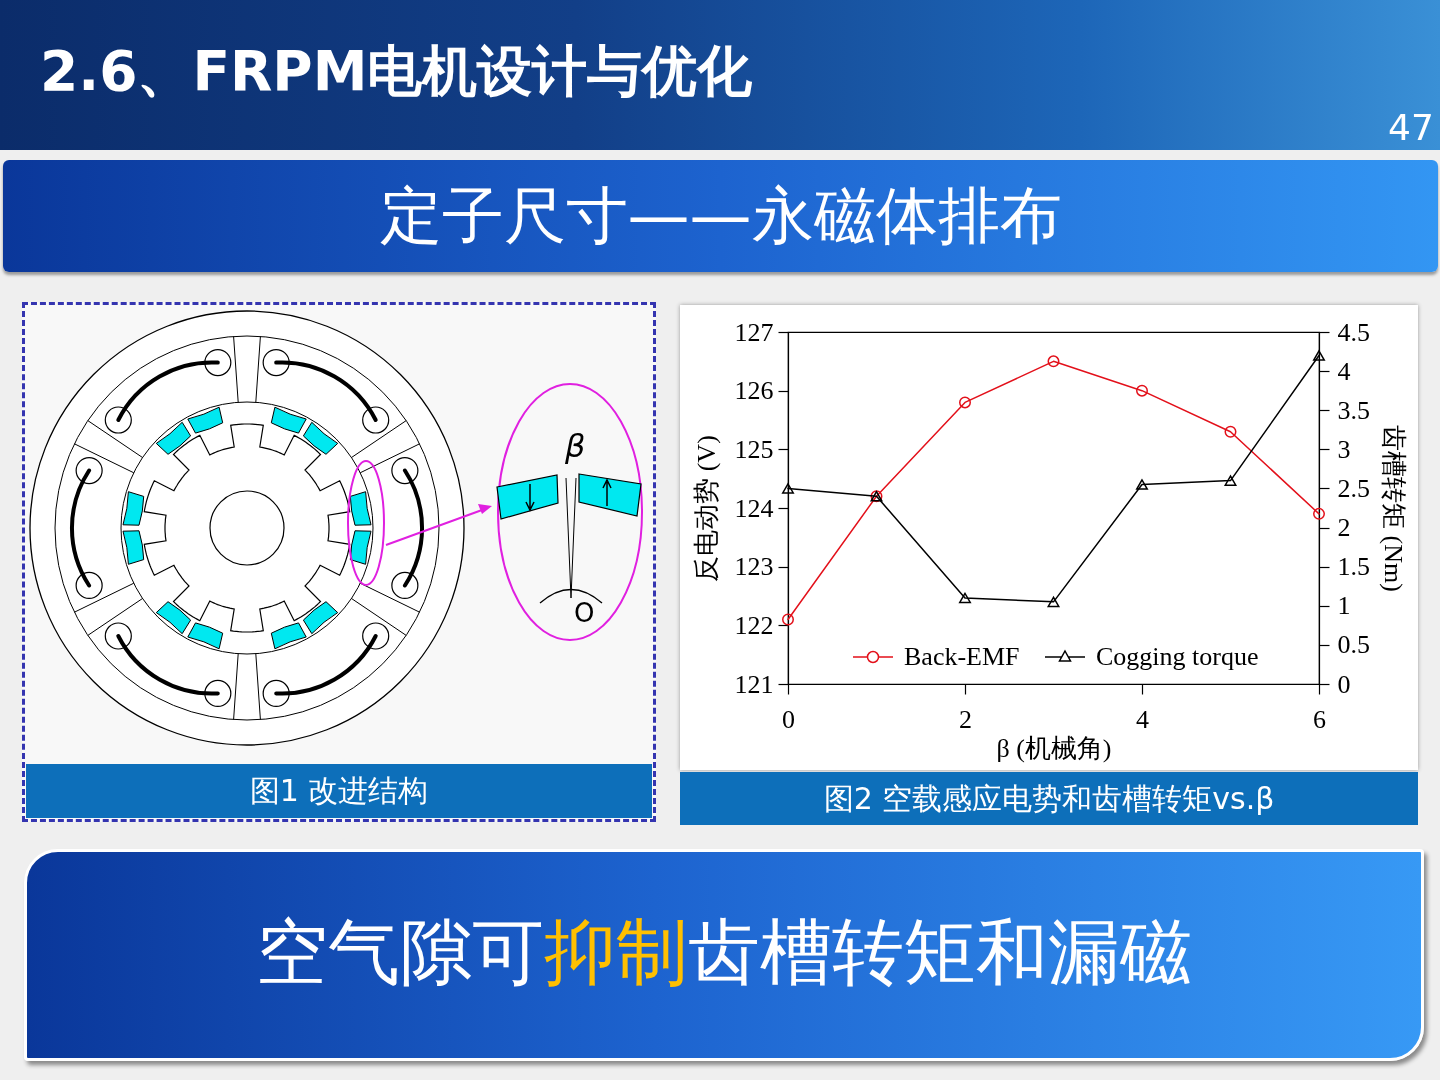 The width and height of the screenshot is (1440, 1080). What do you see at coordinates (1353, 645) in the screenshot?
I see `y2-tick-label: 0.5` at bounding box center [1353, 645].